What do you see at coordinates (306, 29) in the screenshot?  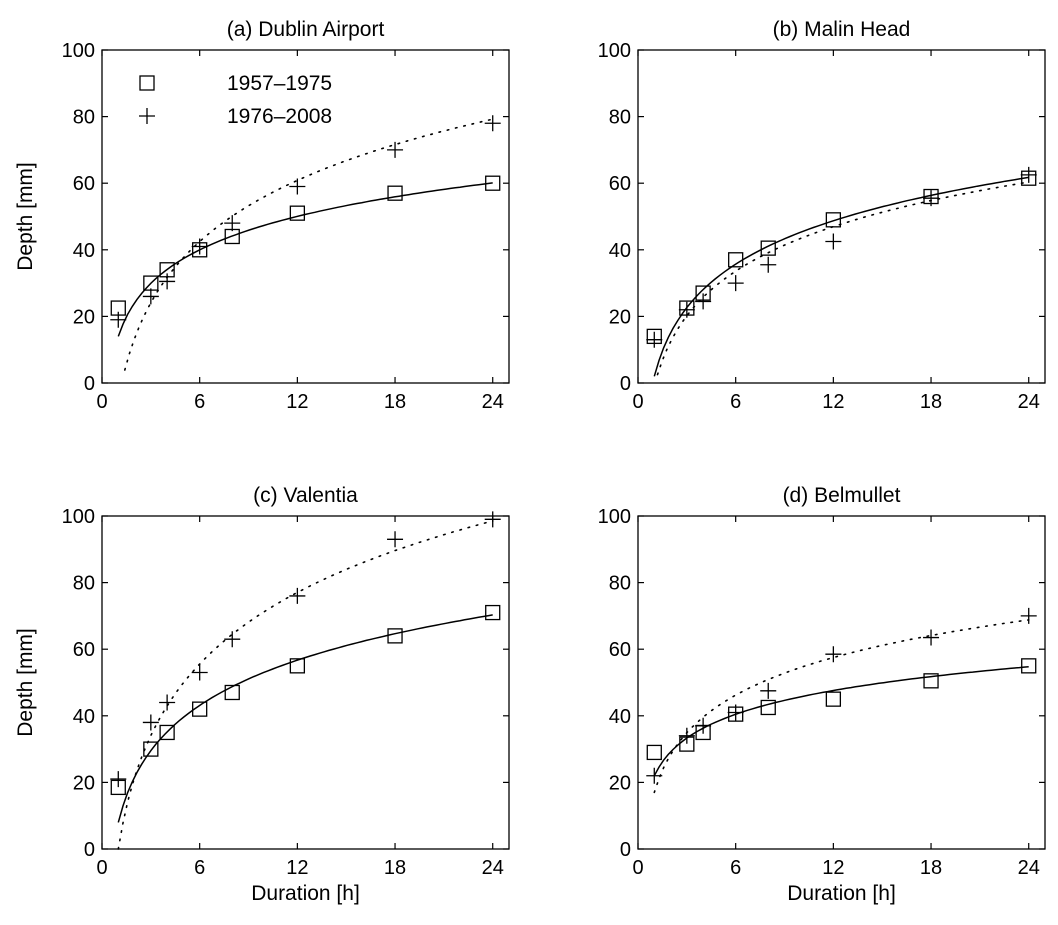 I see `panel-title: (a) Dublin Airport` at bounding box center [306, 29].